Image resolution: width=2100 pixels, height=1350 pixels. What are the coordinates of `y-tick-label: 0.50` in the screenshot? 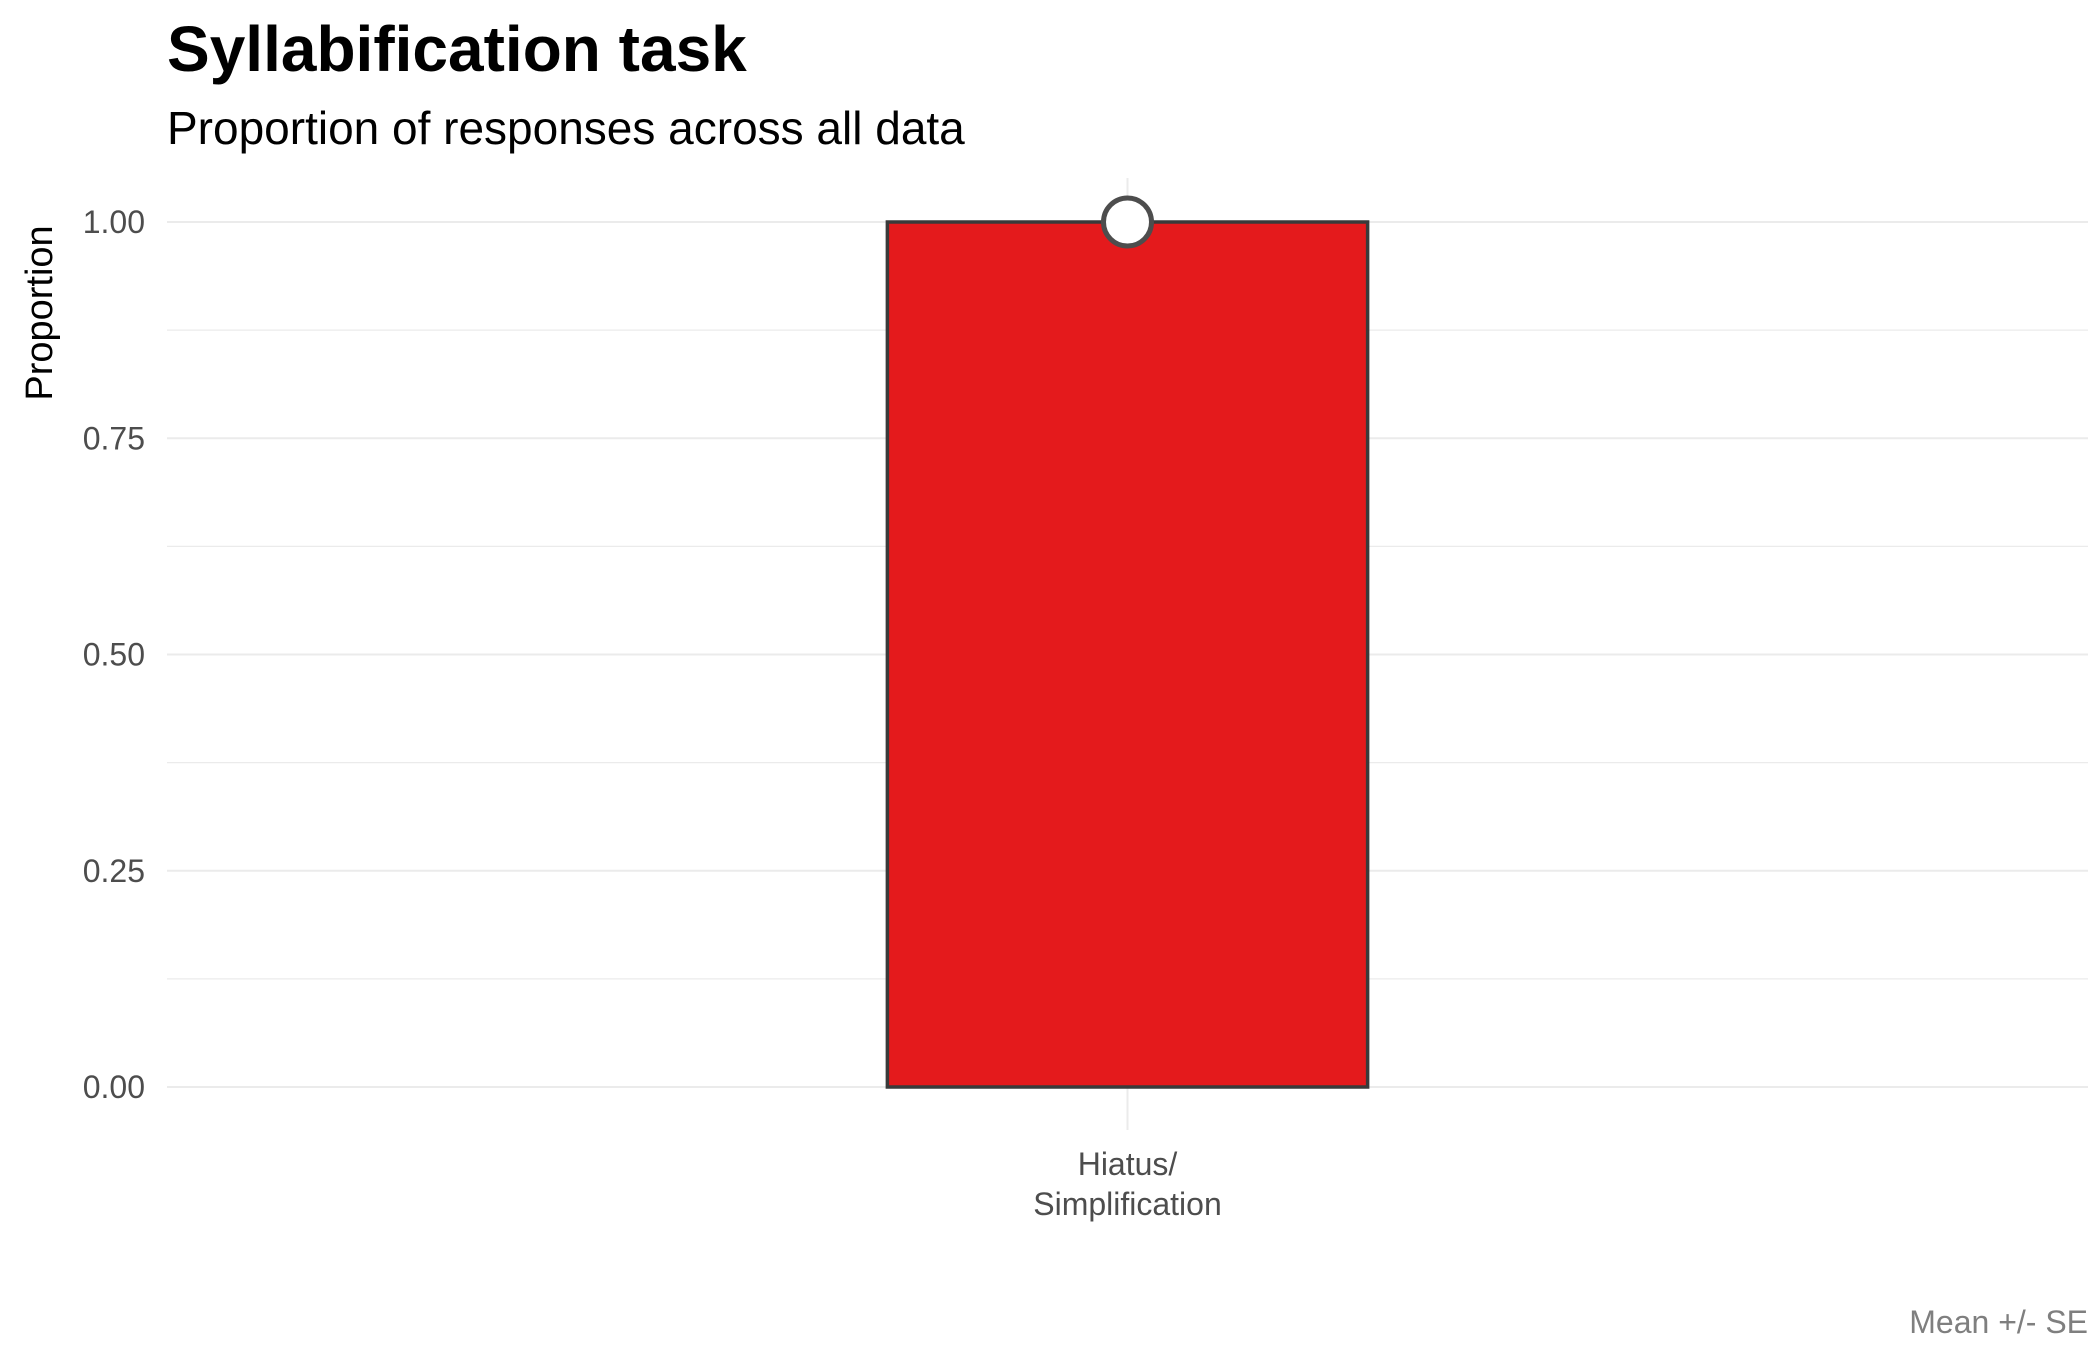 It's located at (114, 655).